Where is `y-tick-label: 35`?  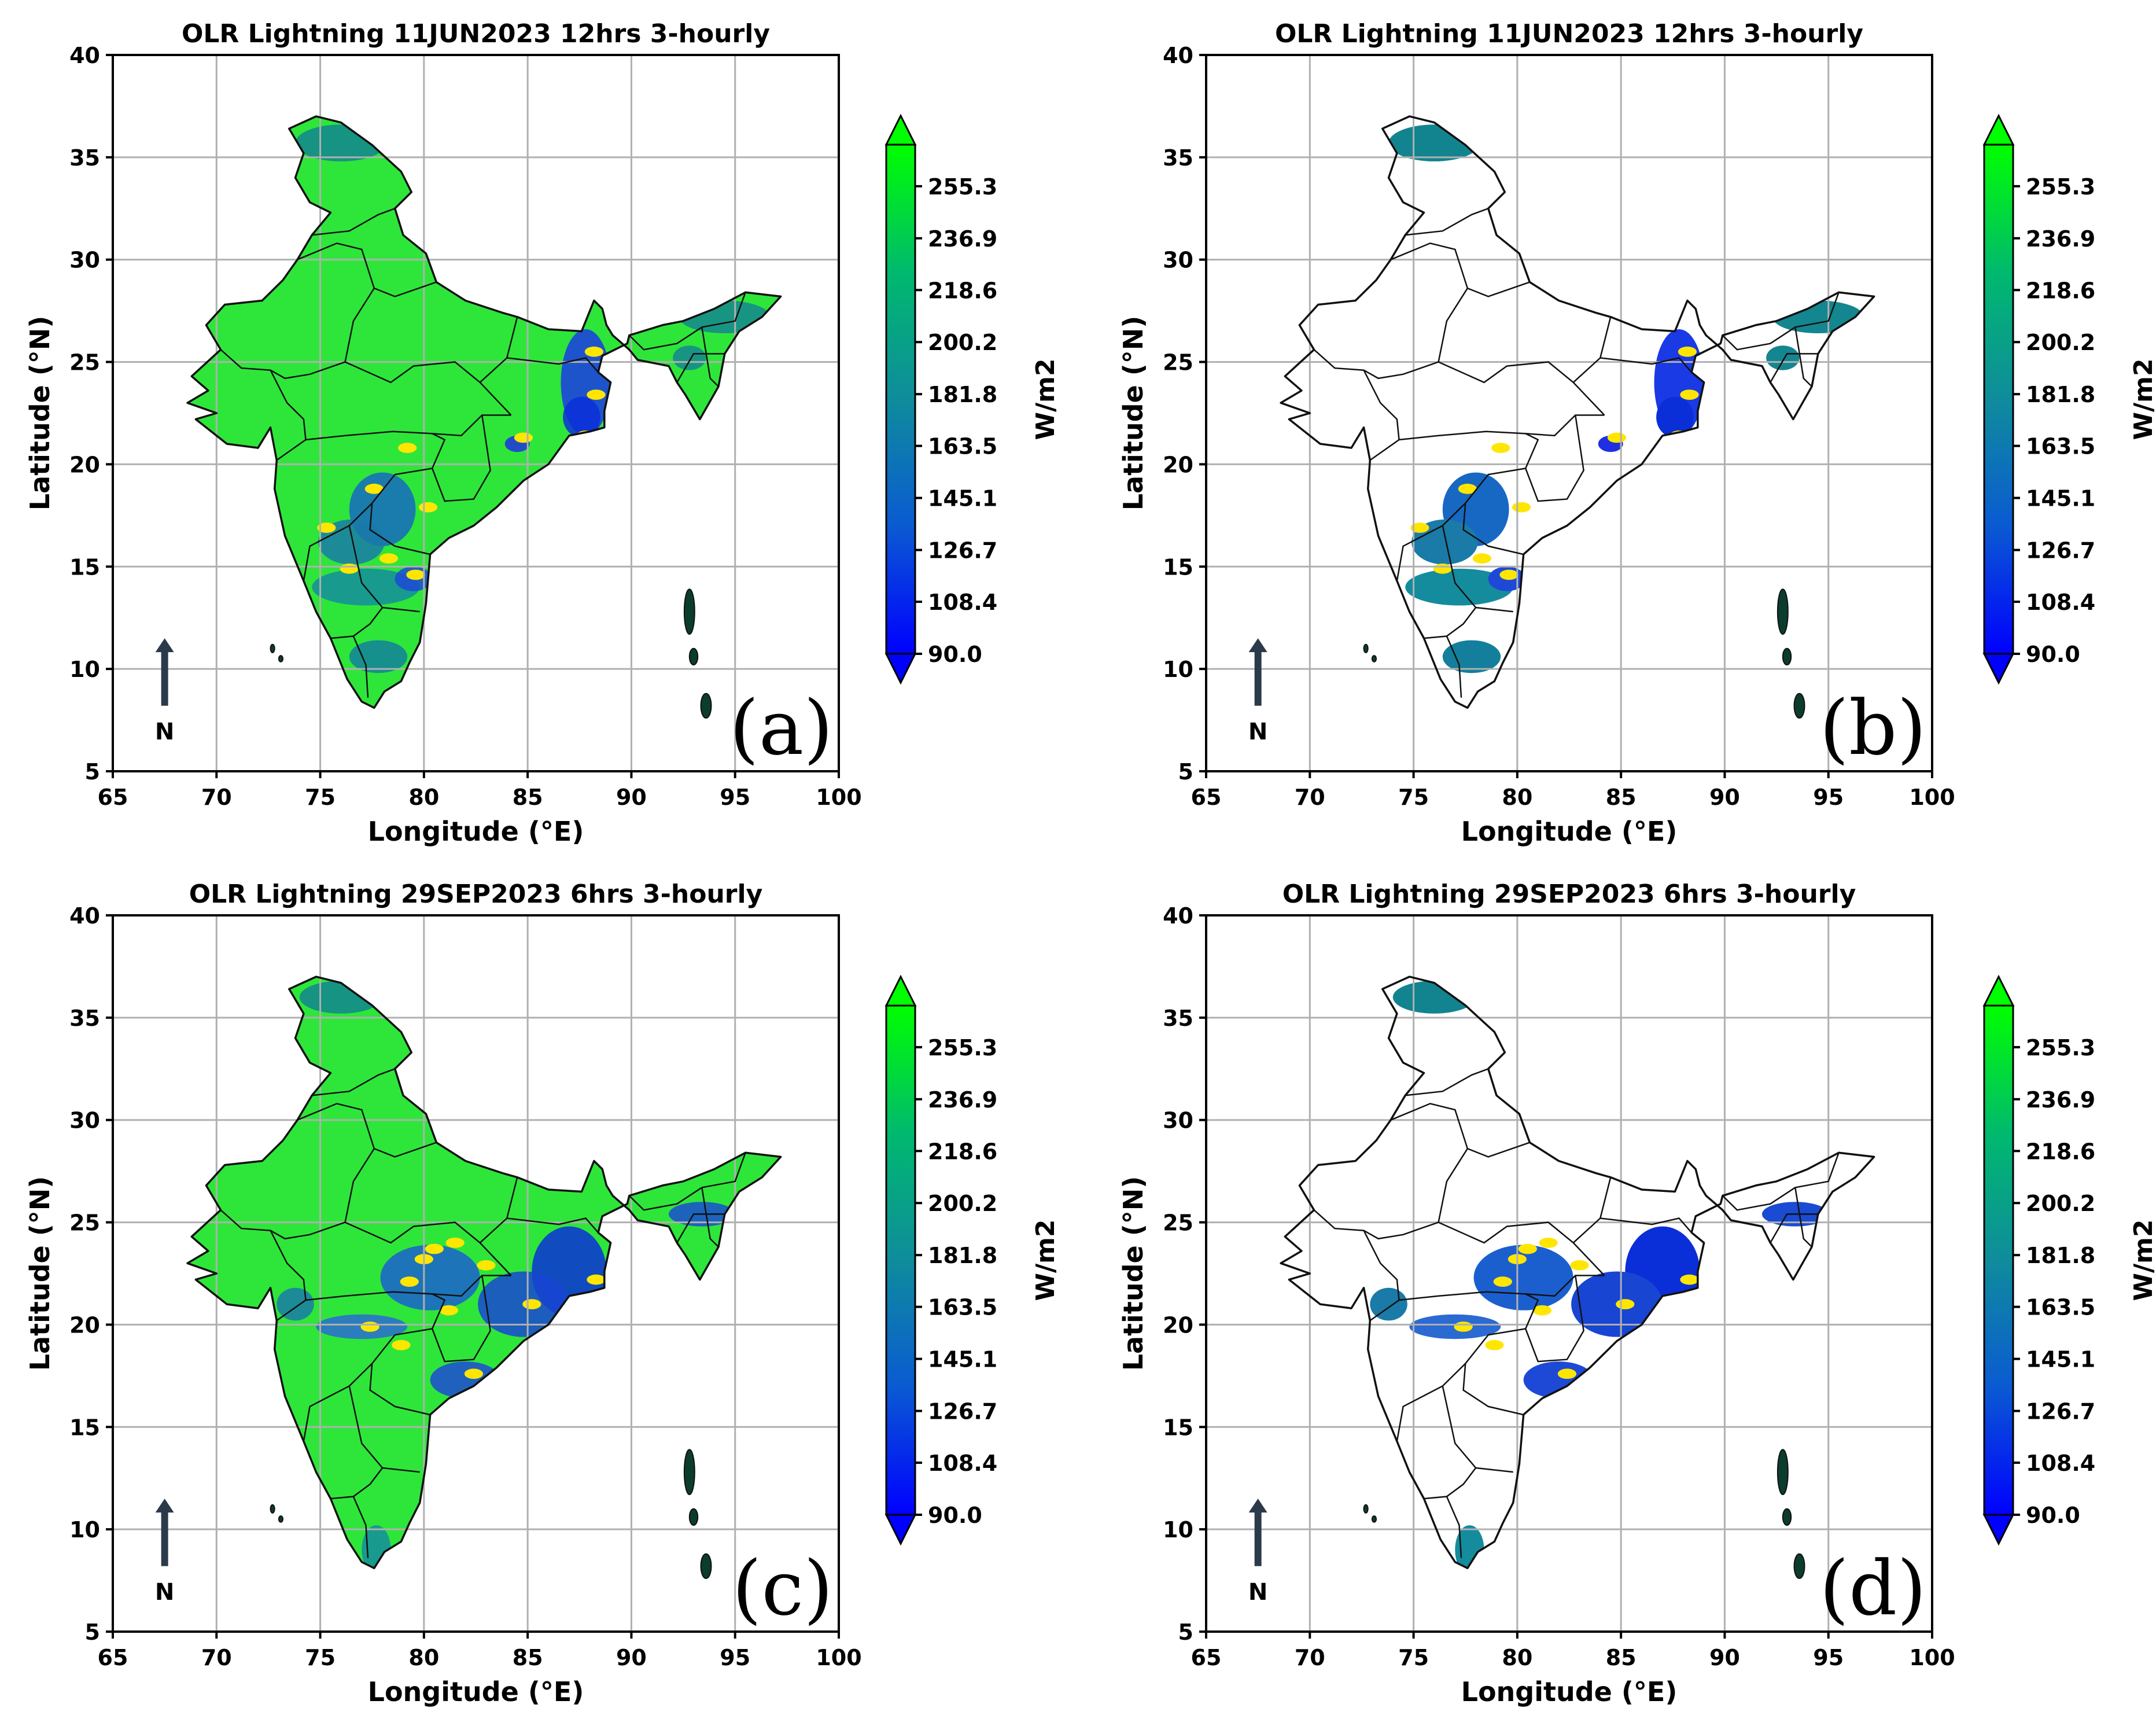 y-tick-label: 35 is located at coordinates (1178, 1018).